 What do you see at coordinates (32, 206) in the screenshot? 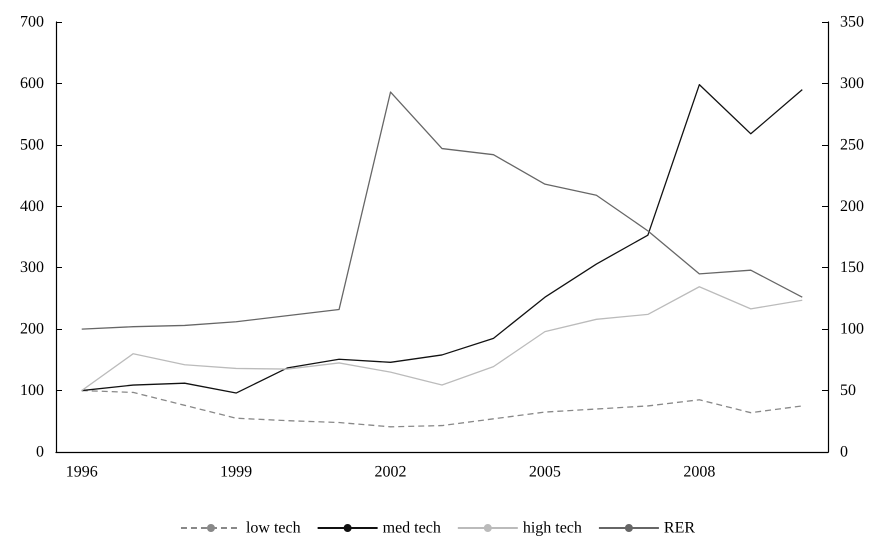
I see `y-tick-label: 400` at bounding box center [32, 206].